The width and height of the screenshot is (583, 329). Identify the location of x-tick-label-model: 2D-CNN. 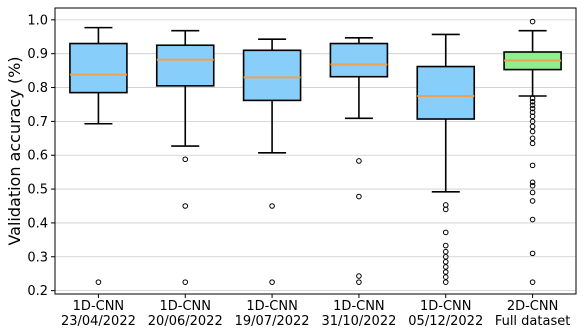
(533, 306).